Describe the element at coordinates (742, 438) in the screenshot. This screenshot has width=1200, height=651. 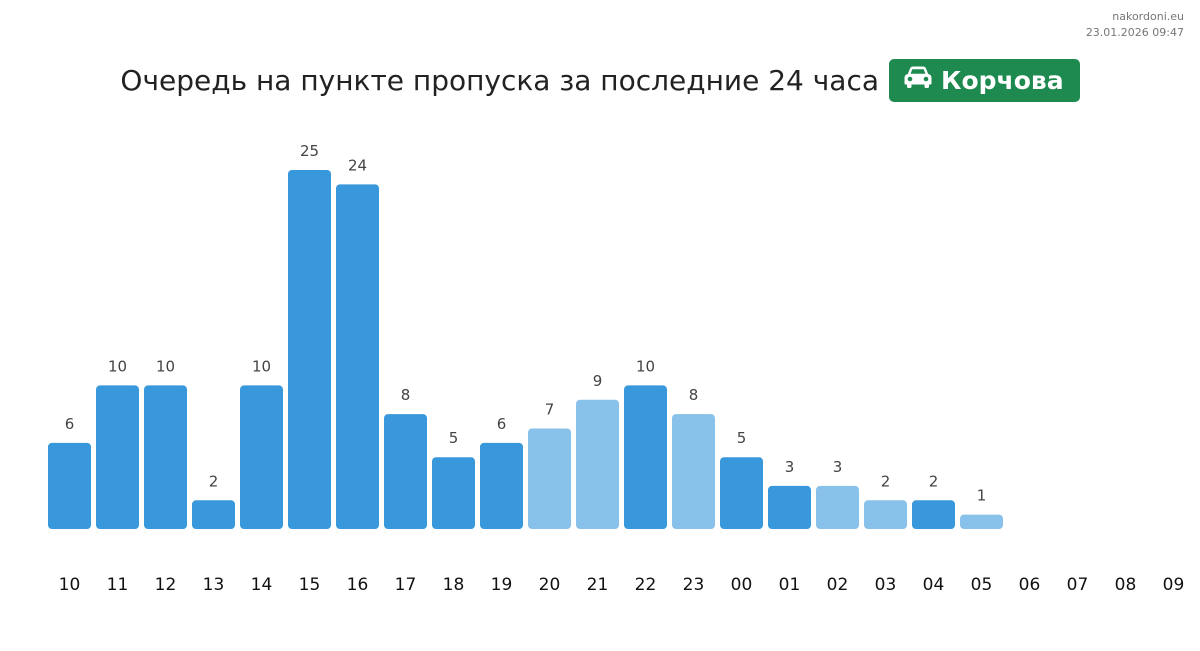
I see `data-label-00: 5` at that location.